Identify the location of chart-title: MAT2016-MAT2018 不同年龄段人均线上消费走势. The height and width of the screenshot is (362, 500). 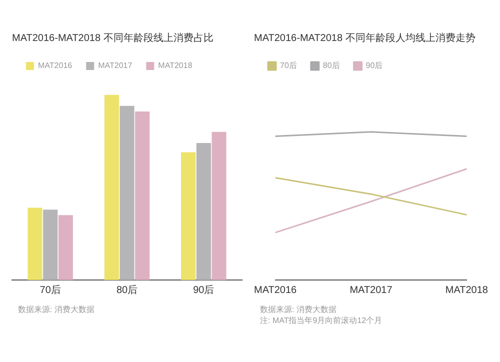
(365, 38).